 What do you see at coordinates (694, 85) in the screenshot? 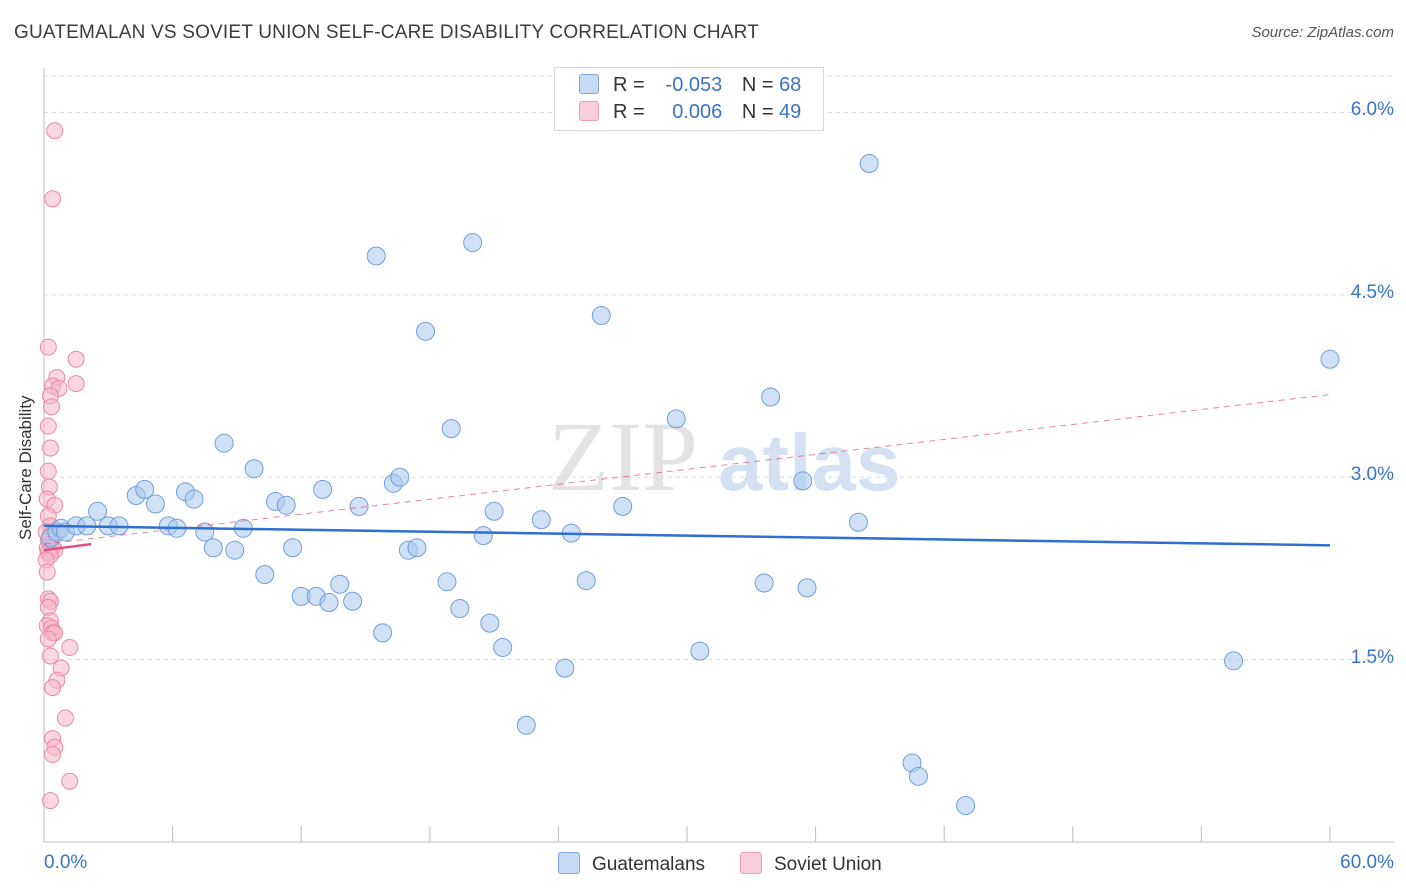
I see `legend-r-value: -0.053` at bounding box center [694, 85].